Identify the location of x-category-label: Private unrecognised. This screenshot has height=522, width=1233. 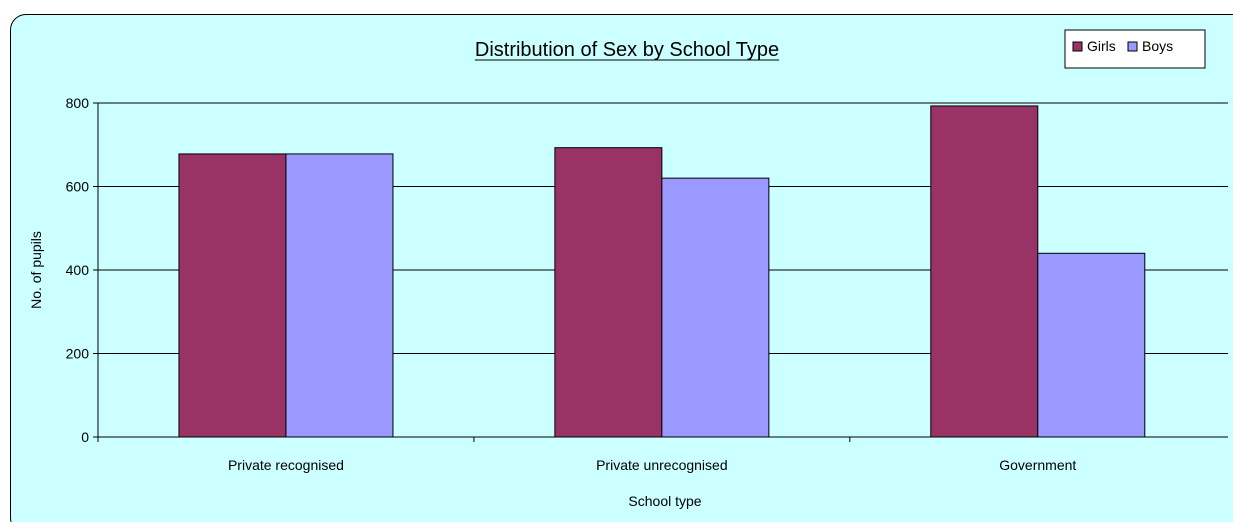
(662, 465).